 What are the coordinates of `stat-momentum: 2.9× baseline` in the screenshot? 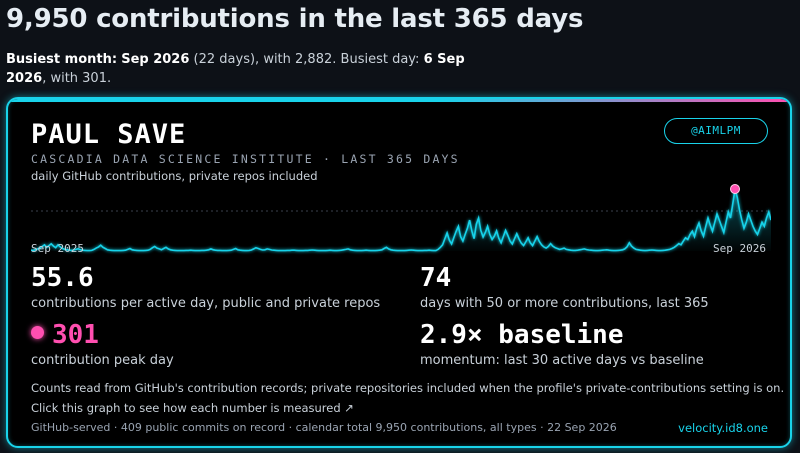 It's located at (522, 335).